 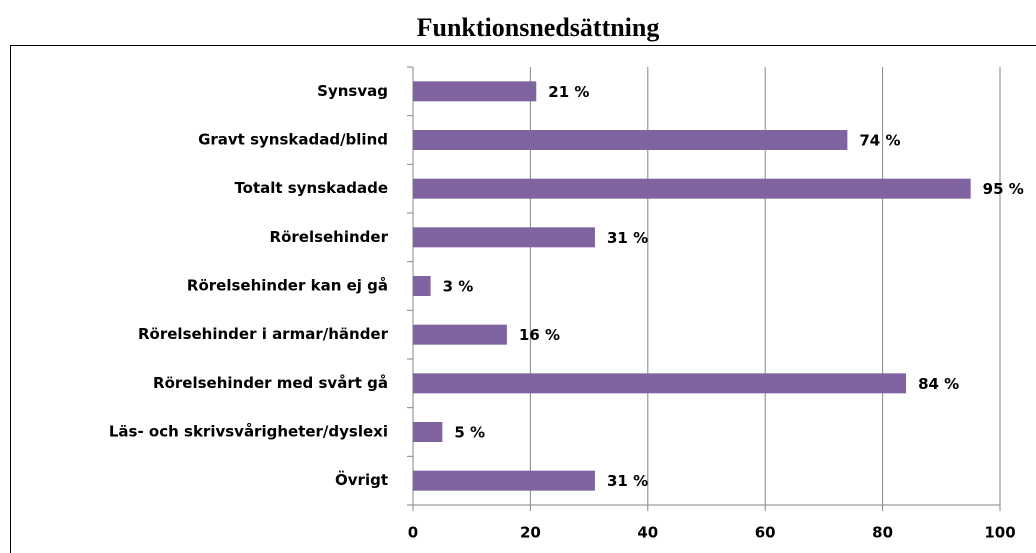 I want to click on x-tick-label: 20, so click(x=530, y=533).